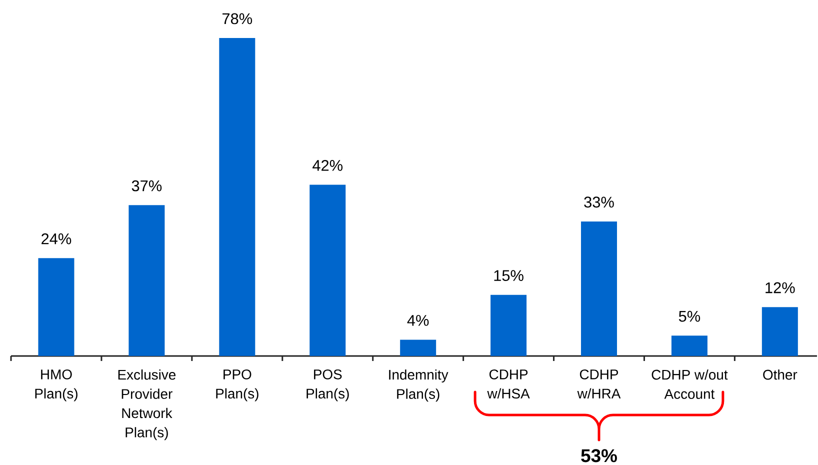  Describe the element at coordinates (599, 384) in the screenshot. I see `x-tick-label: CDHP w/HRA` at that location.